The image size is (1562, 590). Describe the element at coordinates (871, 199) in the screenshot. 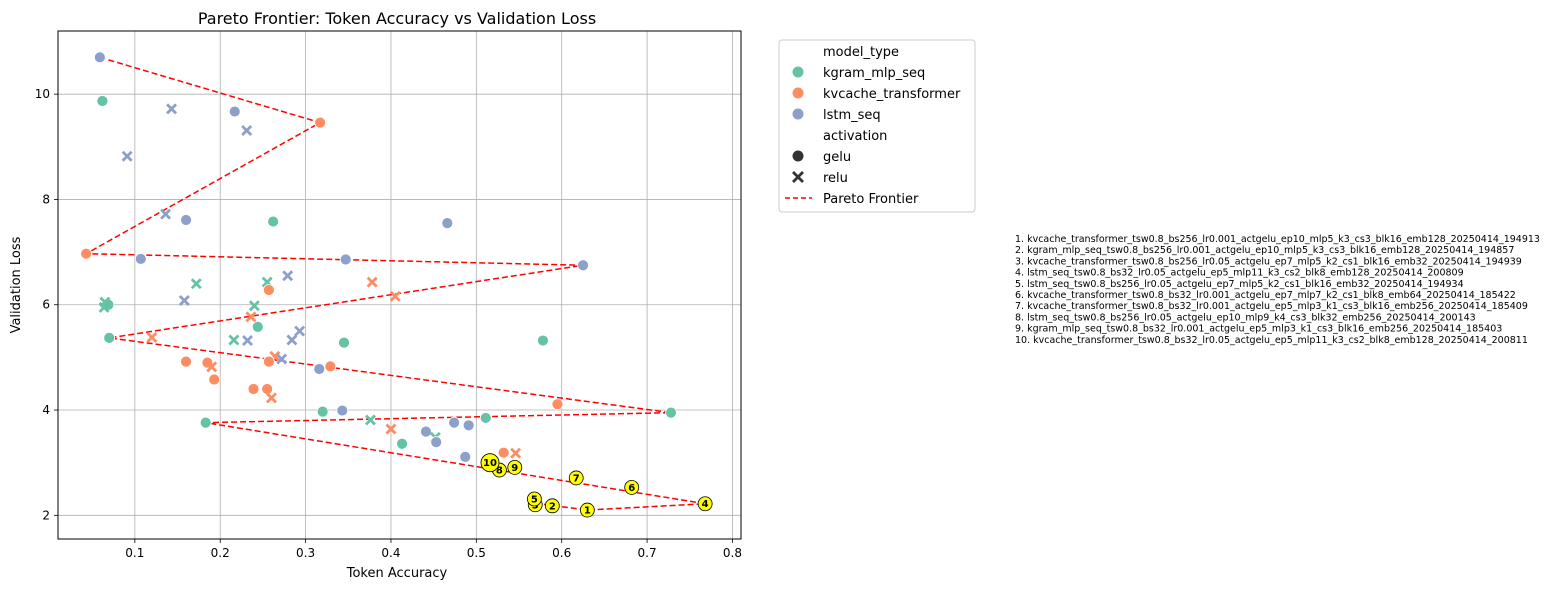

I see `legend-item-pareto-frontier: Pareto Frontier` at that location.